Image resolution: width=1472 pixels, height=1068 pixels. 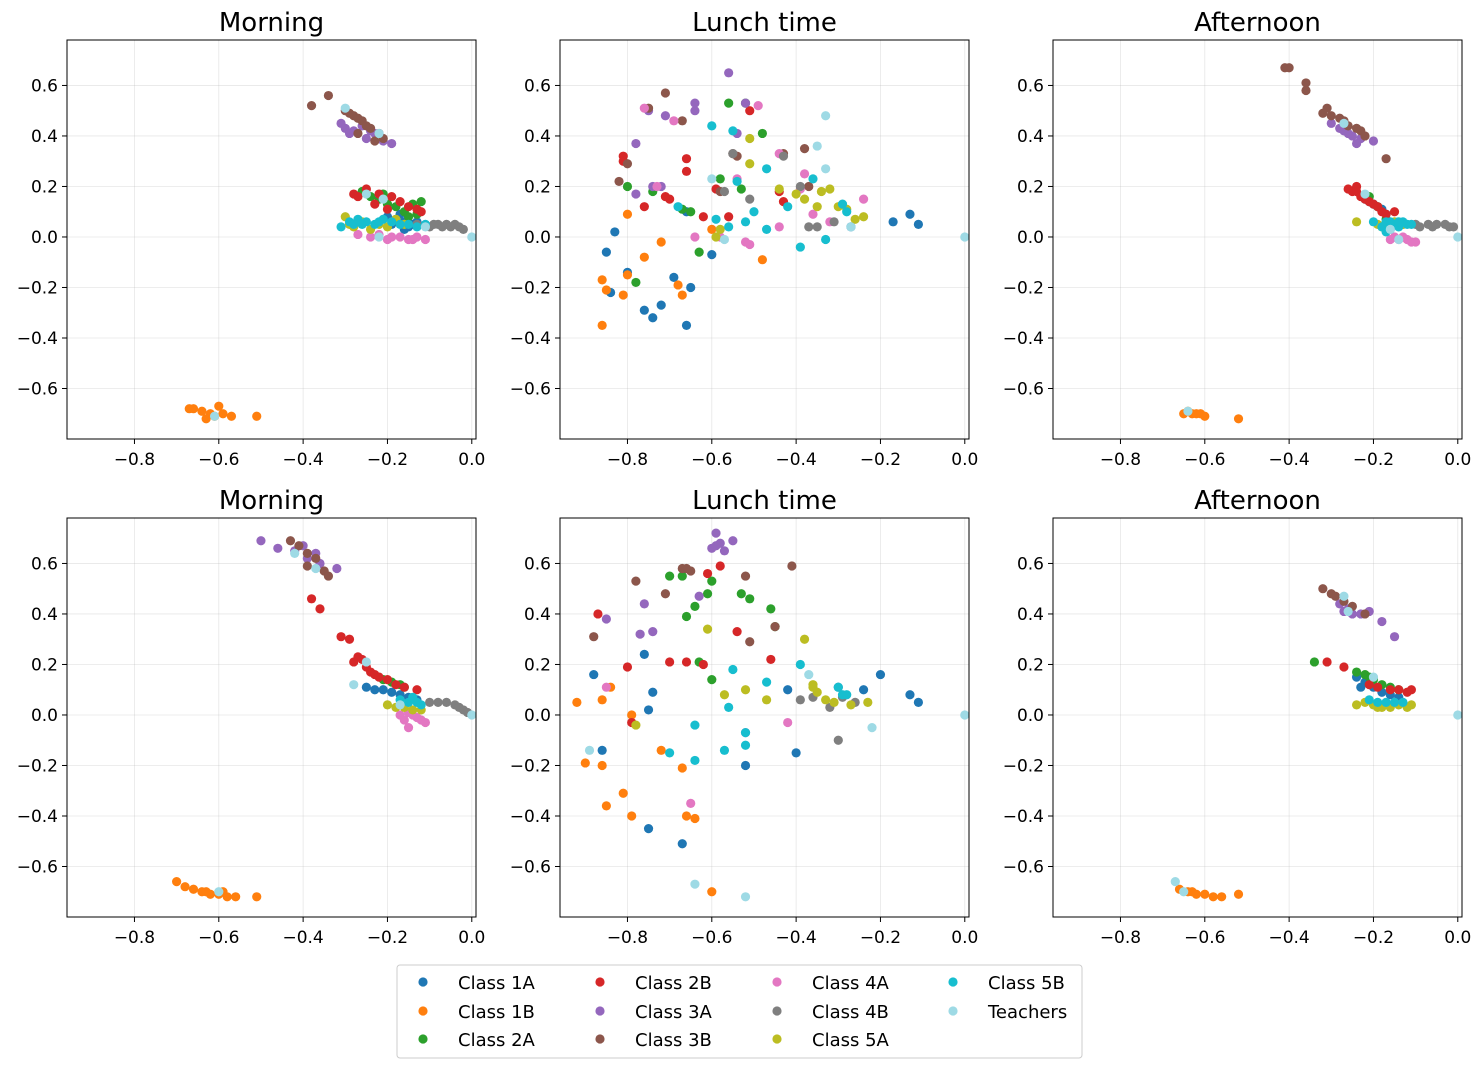 I want to click on y-tick-label: 0.6, so click(x=44, y=564).